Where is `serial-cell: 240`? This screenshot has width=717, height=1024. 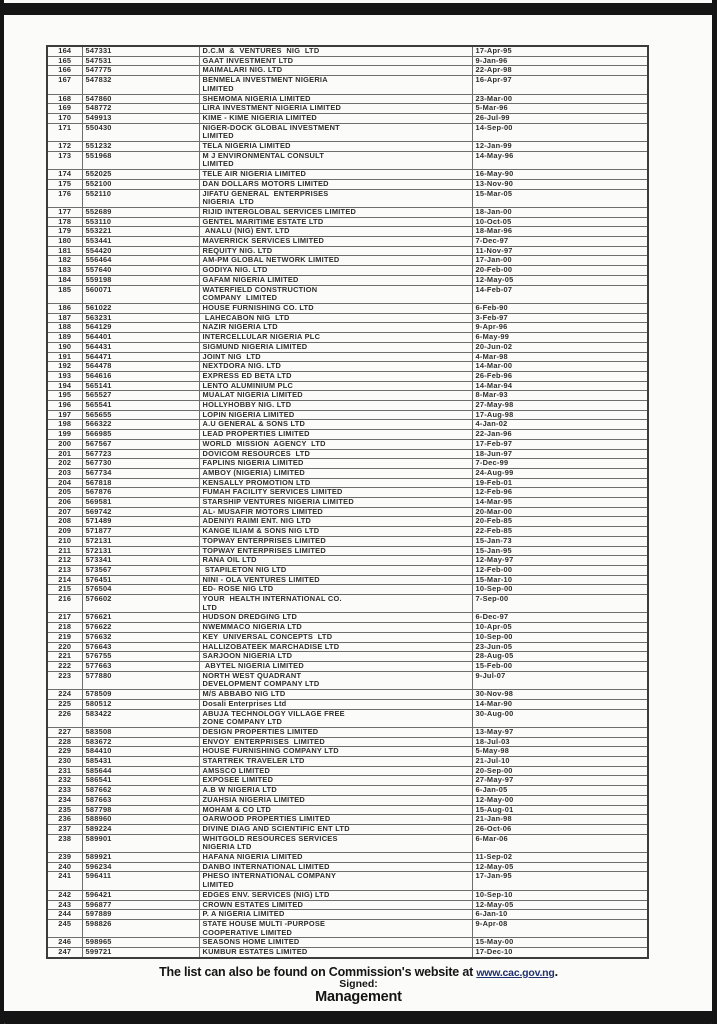 serial-cell: 240 is located at coordinates (64, 867).